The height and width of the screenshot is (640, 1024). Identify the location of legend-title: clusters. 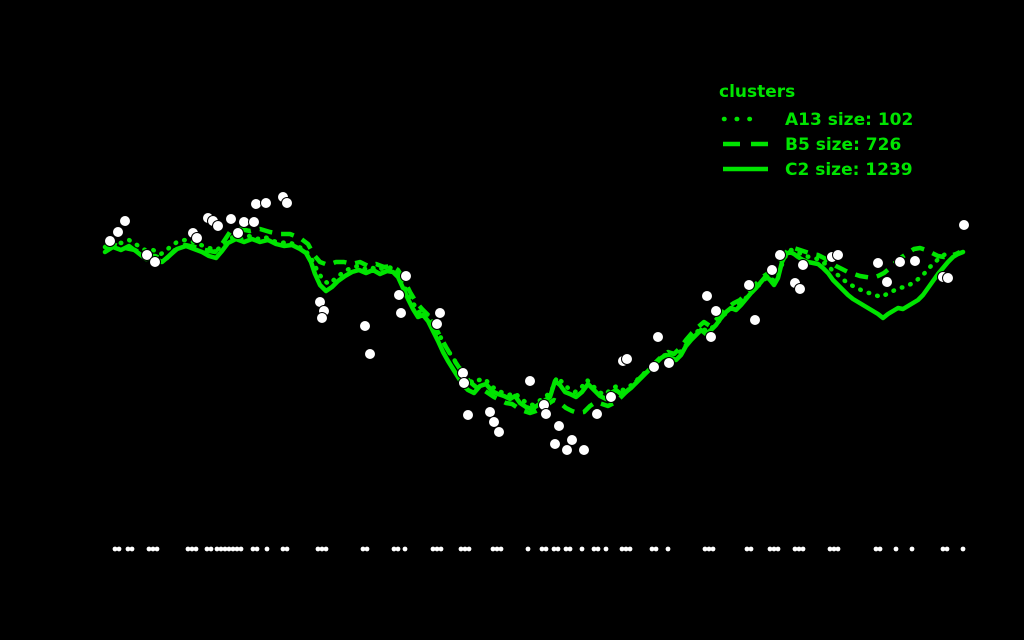
(757, 92).